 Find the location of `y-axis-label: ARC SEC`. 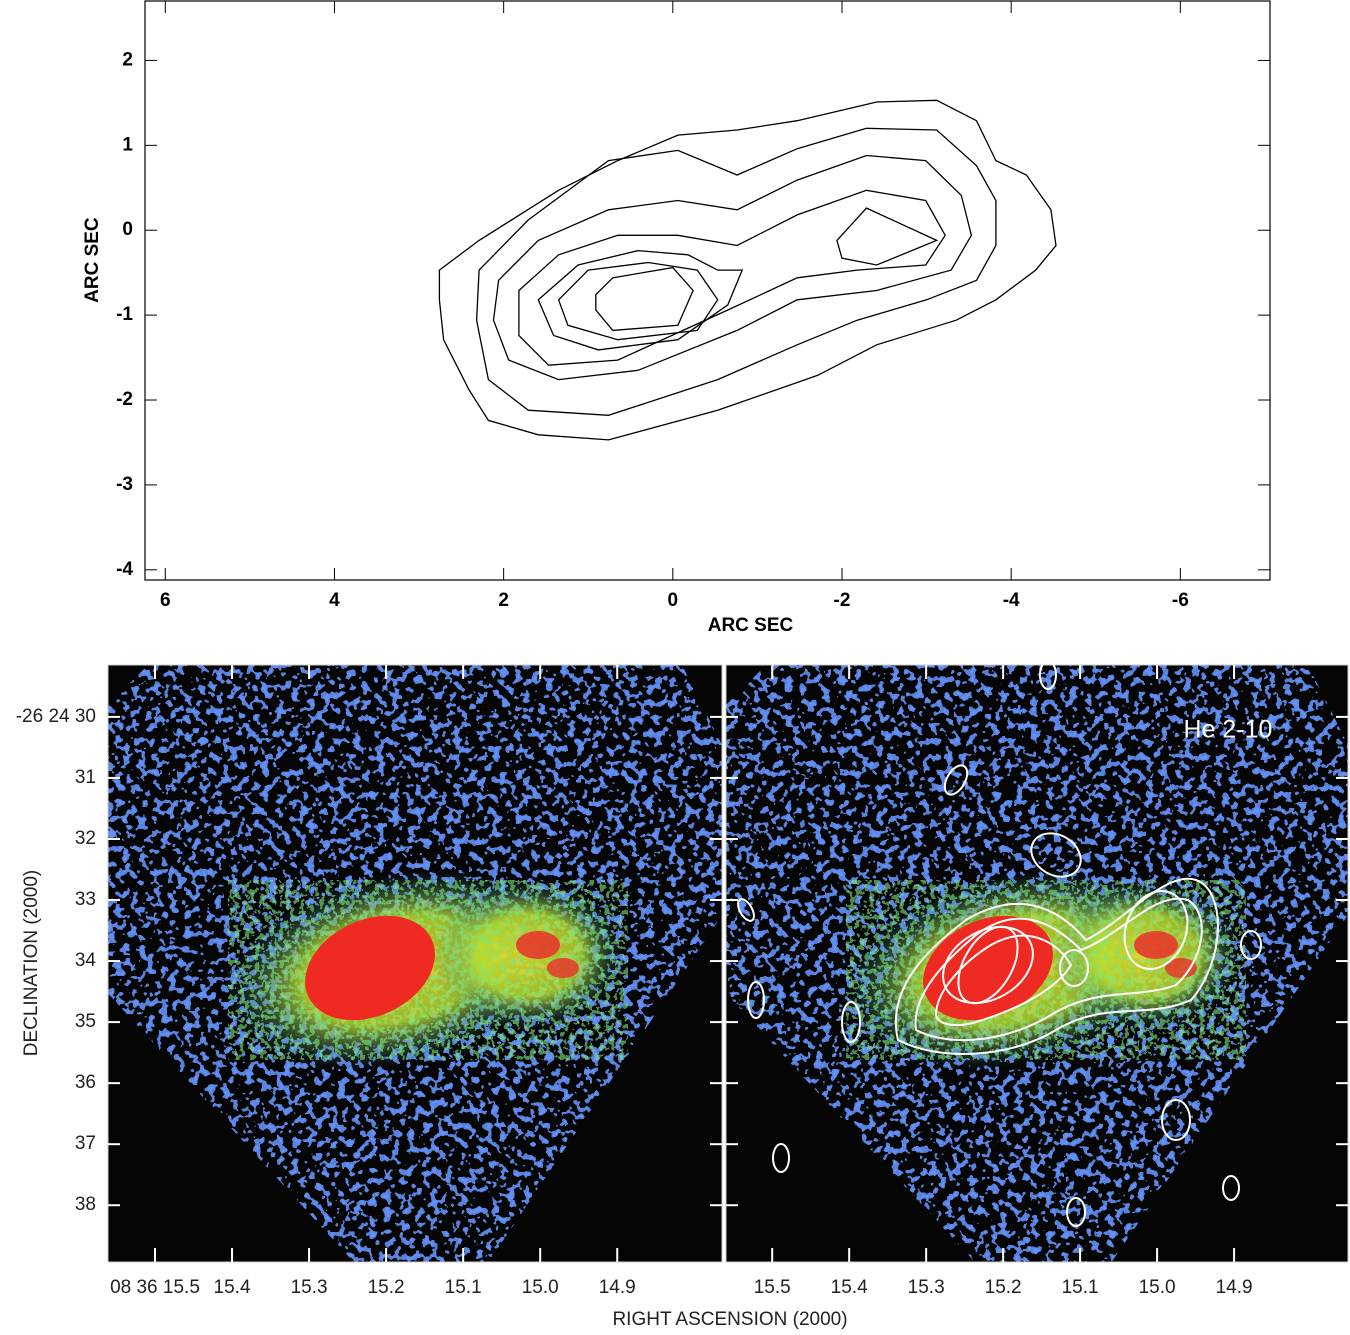

y-axis-label: ARC SEC is located at coordinates (92, 260).